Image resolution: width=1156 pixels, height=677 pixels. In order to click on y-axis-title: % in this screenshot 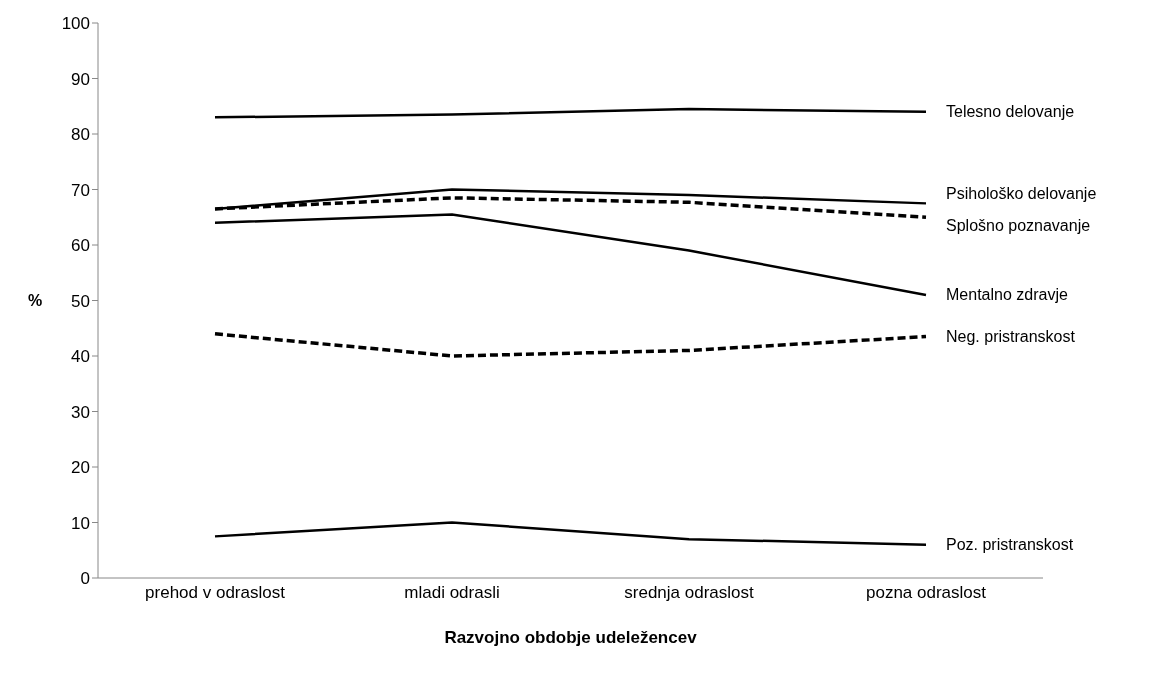, I will do `click(35, 301)`.